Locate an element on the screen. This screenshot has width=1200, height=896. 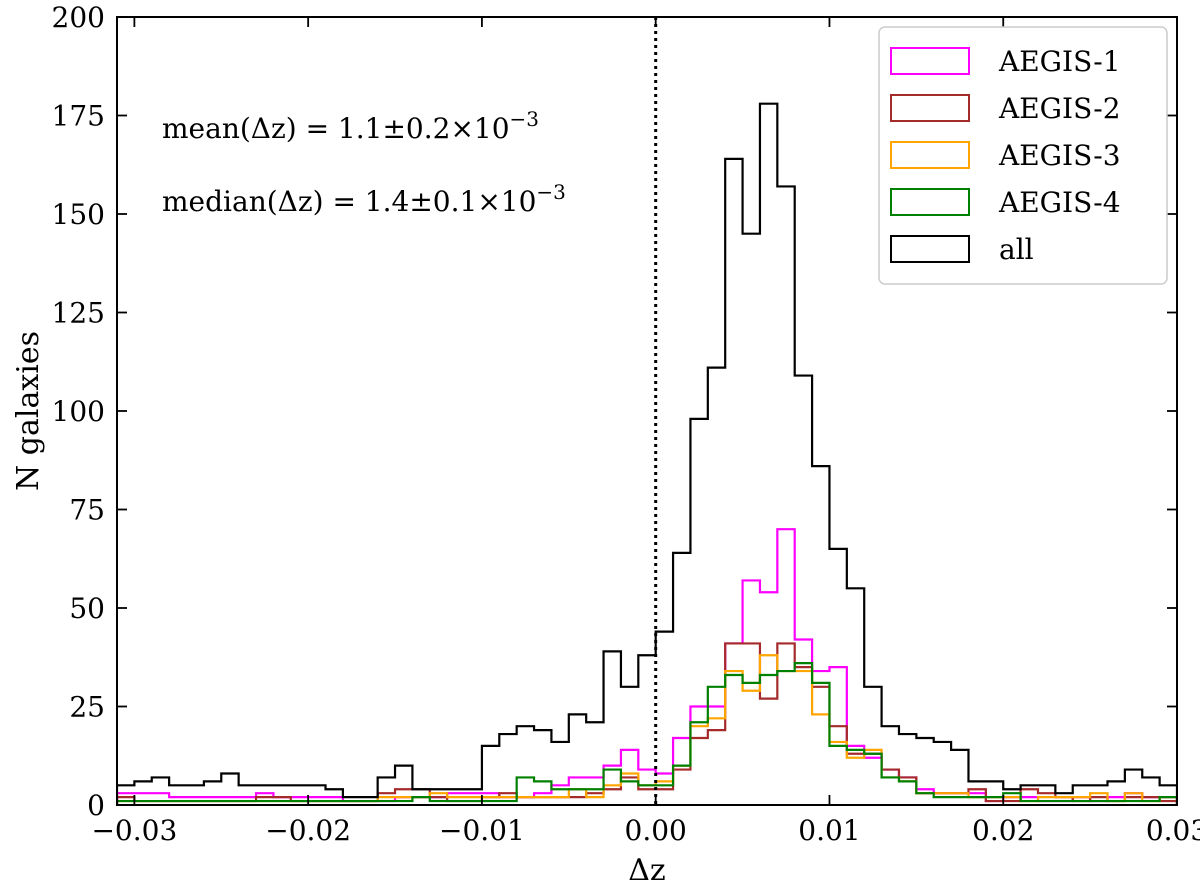
legend-label: AEGIS-4 is located at coordinates (1059, 202).